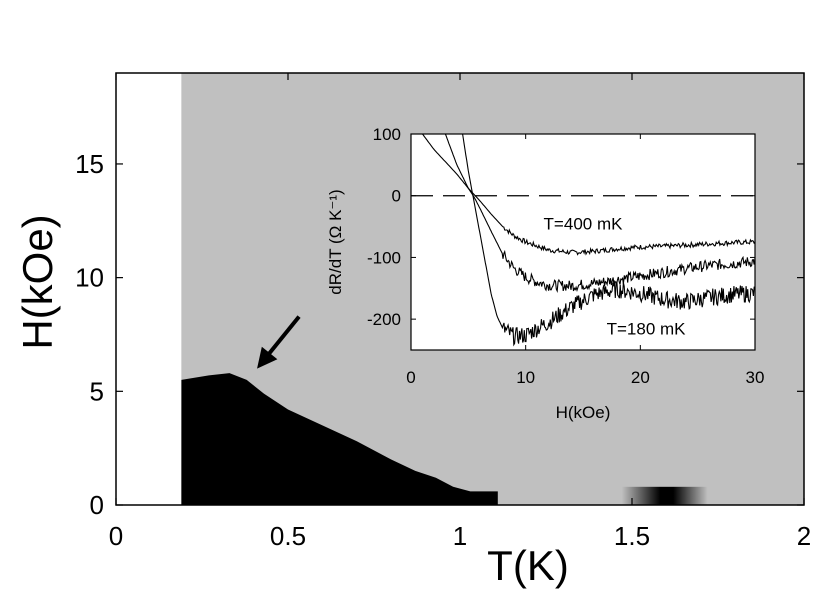 This screenshot has height=599, width=830. What do you see at coordinates (647, 328) in the screenshot?
I see `inset-annotation-label: T=180 mK` at bounding box center [647, 328].